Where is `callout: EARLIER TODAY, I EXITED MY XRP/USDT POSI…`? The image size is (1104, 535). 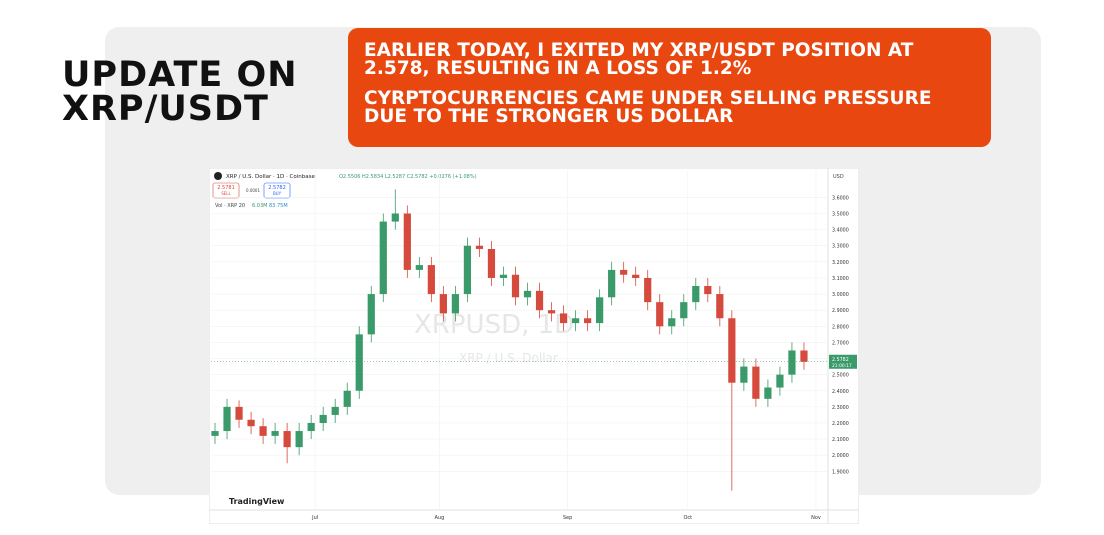
callout: EARLIER TODAY, I EXITED MY XRP/USDT POSI… is located at coordinates (669, 87).